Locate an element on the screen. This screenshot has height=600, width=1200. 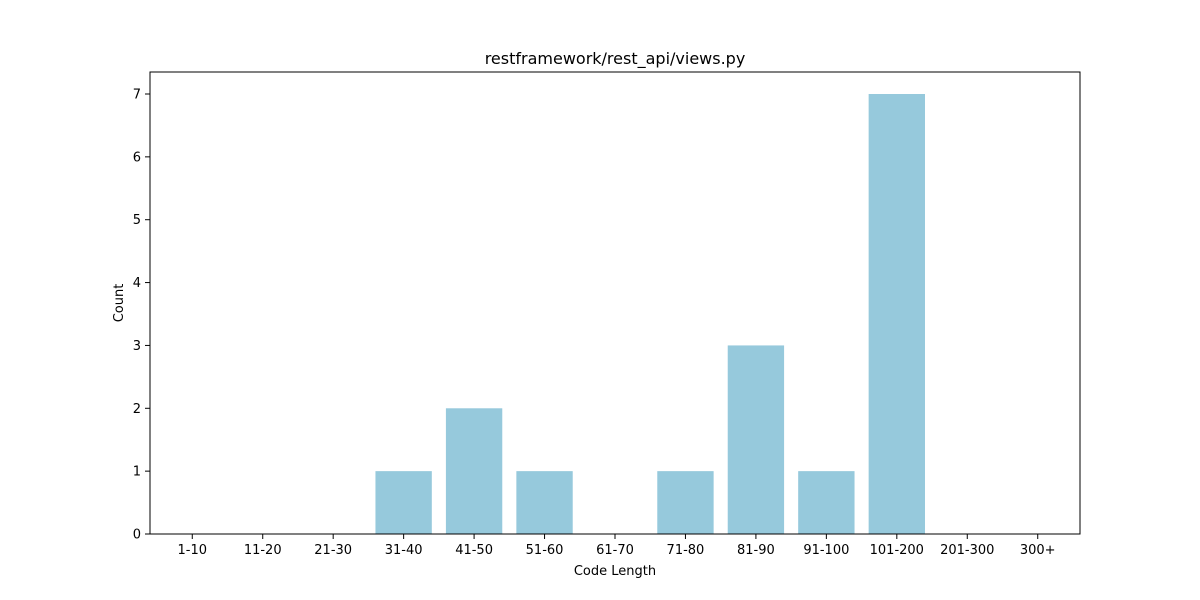
y-tick-label: 4 is located at coordinates (137, 283).